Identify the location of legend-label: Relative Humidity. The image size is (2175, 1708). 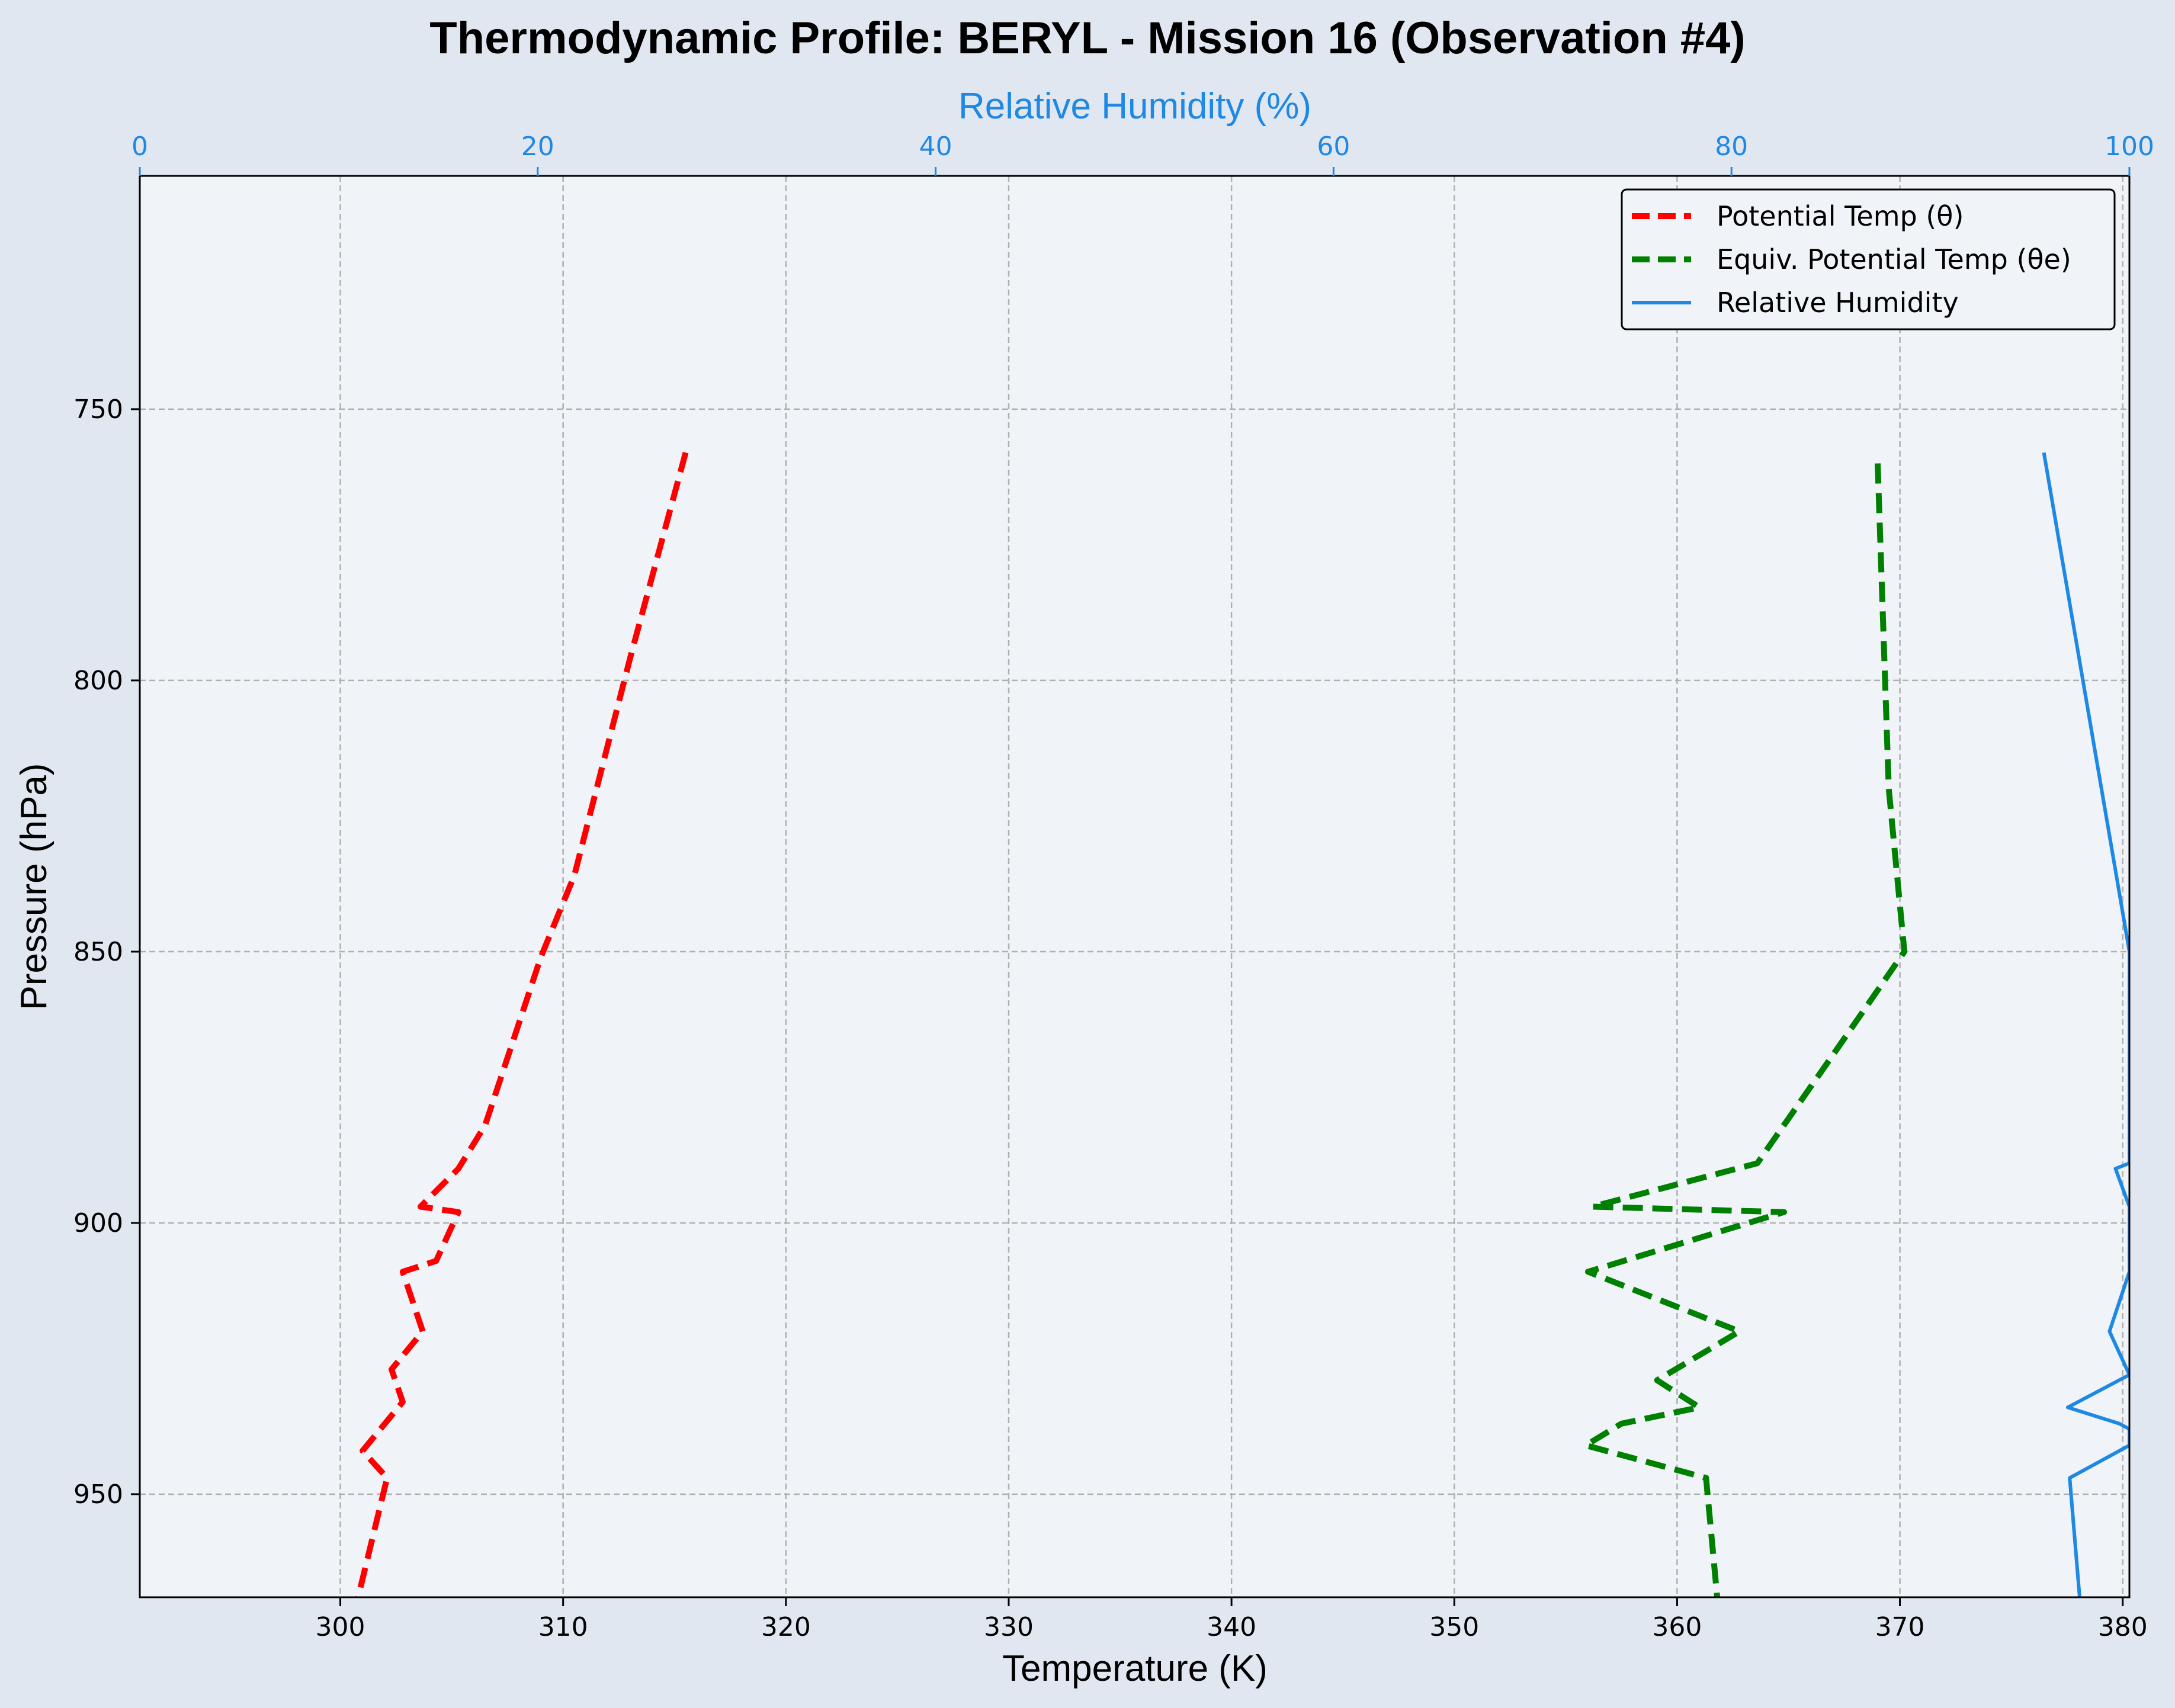
(1838, 303).